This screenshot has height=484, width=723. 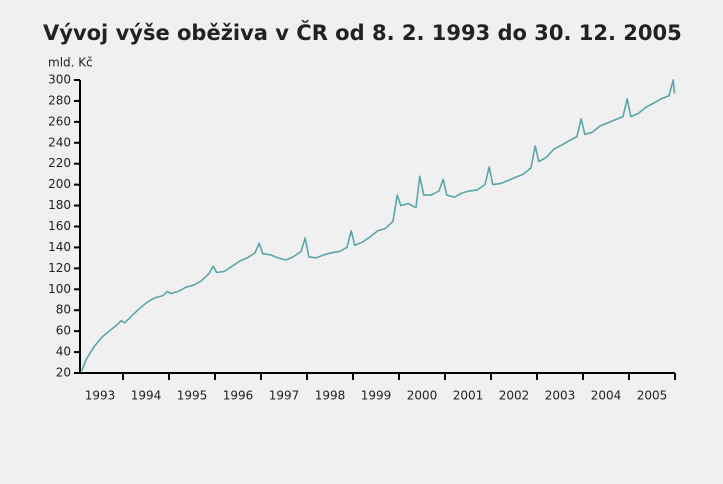 What do you see at coordinates (59, 100) in the screenshot?
I see `y-tick-label: 280` at bounding box center [59, 100].